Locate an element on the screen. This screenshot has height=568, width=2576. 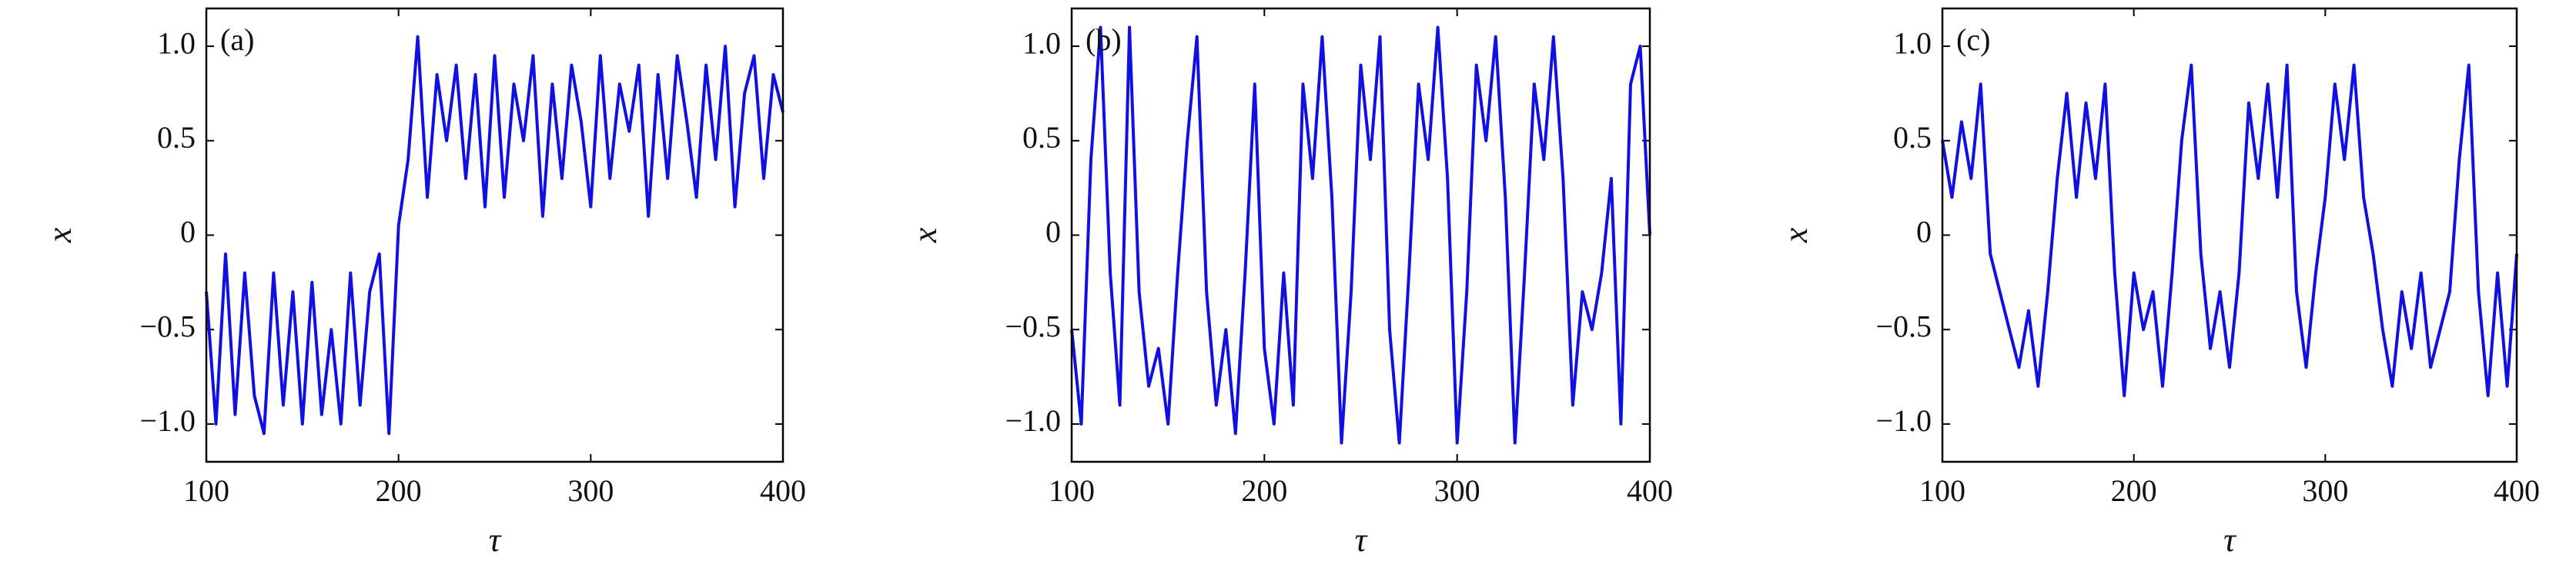
data-line is located at coordinates (2230, 230).